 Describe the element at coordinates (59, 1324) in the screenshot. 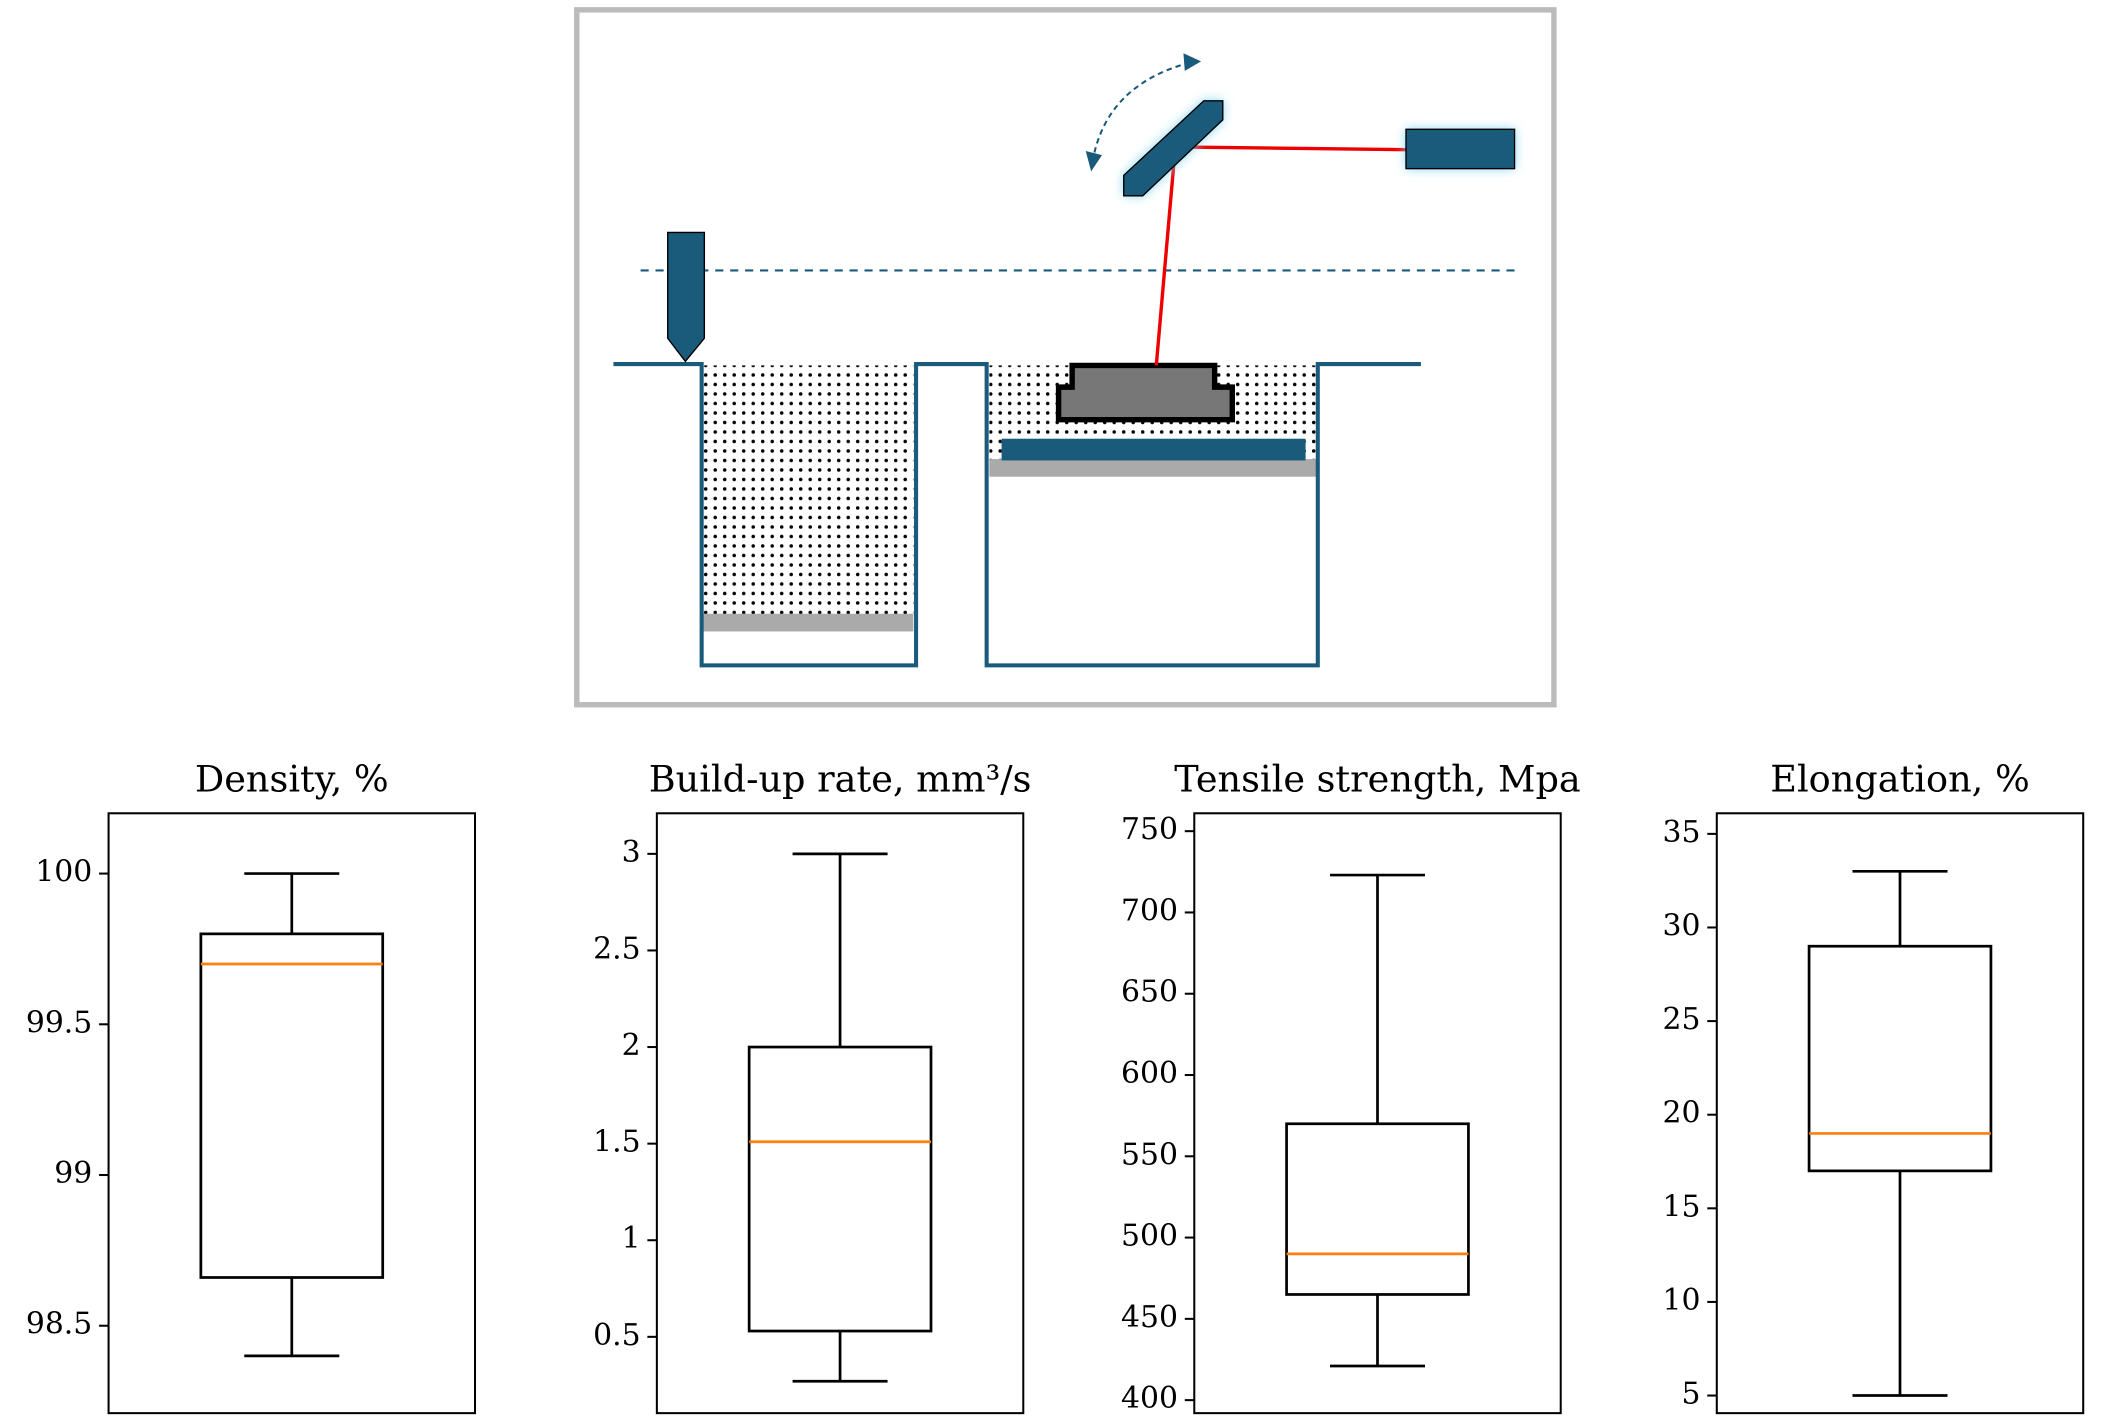

I see `y-tick-label: 98.5` at that location.